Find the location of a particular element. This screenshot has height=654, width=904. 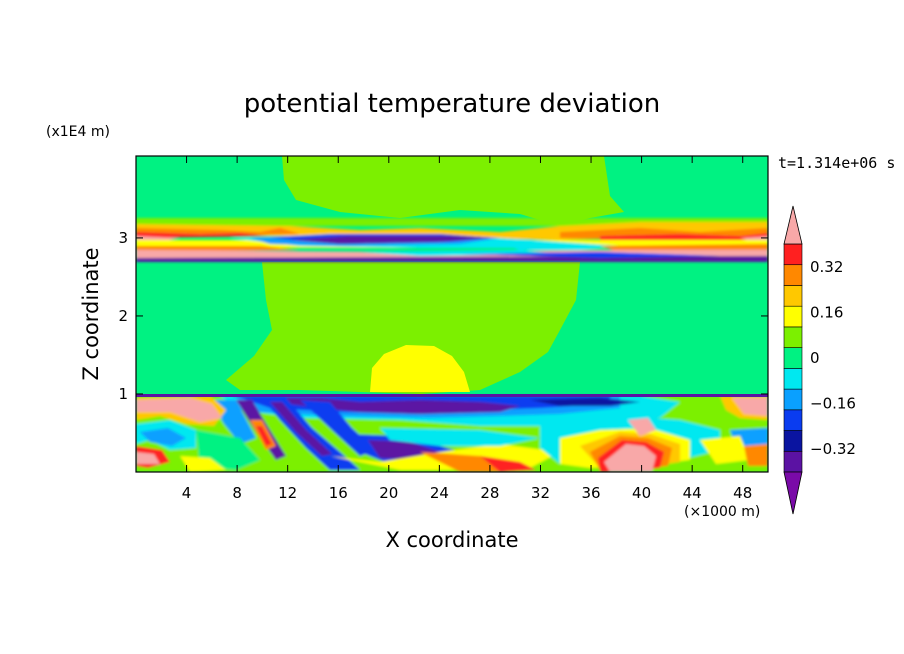

x-axis-unit: (×1000 m) is located at coordinates (722, 512).